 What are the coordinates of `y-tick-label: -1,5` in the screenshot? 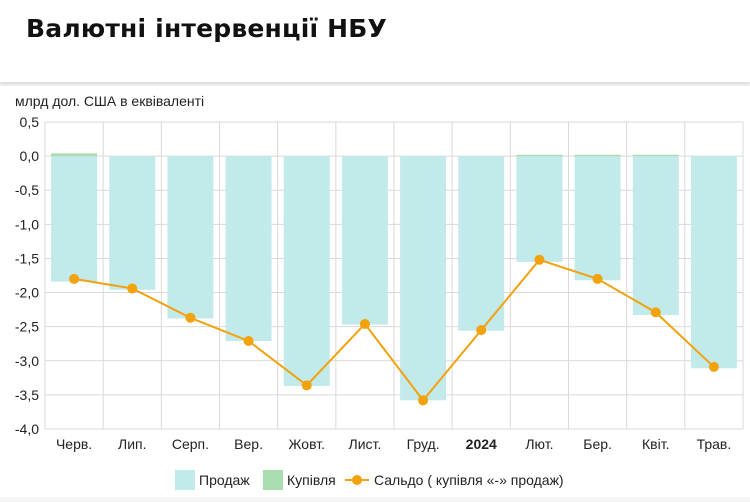 It's located at (27, 258).